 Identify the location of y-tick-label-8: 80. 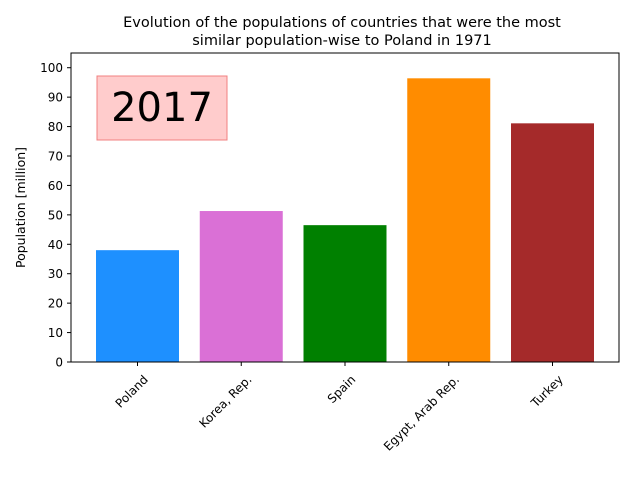
(55, 127).